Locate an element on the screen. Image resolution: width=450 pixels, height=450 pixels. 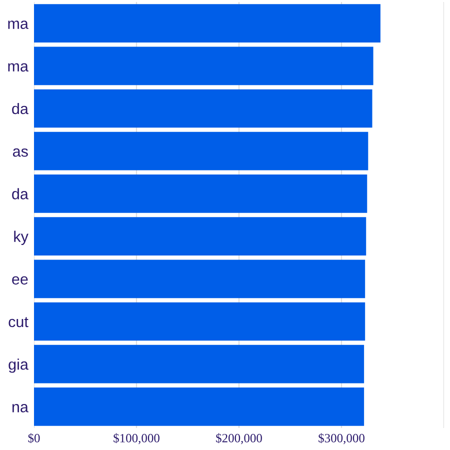
x-tick-label: $200,000 is located at coordinates (239, 438).